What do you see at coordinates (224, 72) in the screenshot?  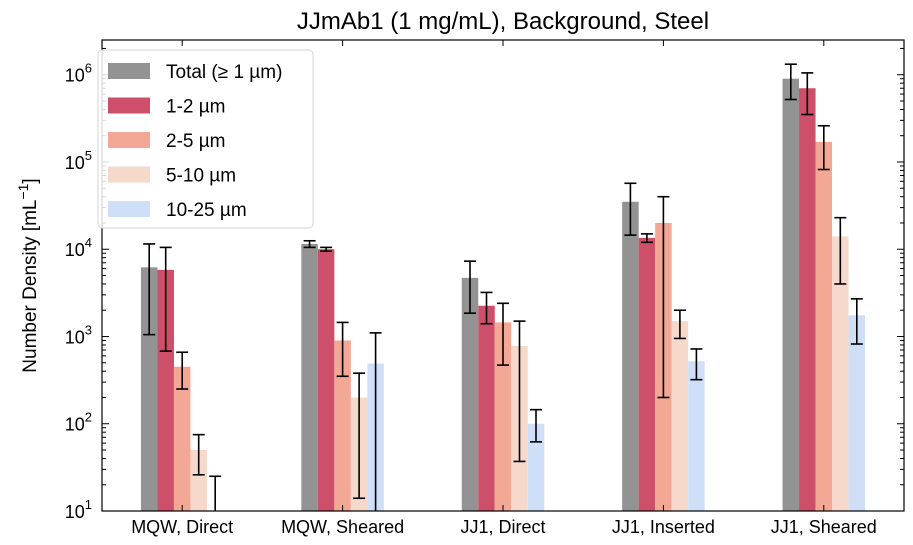 I see `legend-label-0: Total (≥ 1 µm)` at bounding box center [224, 72].